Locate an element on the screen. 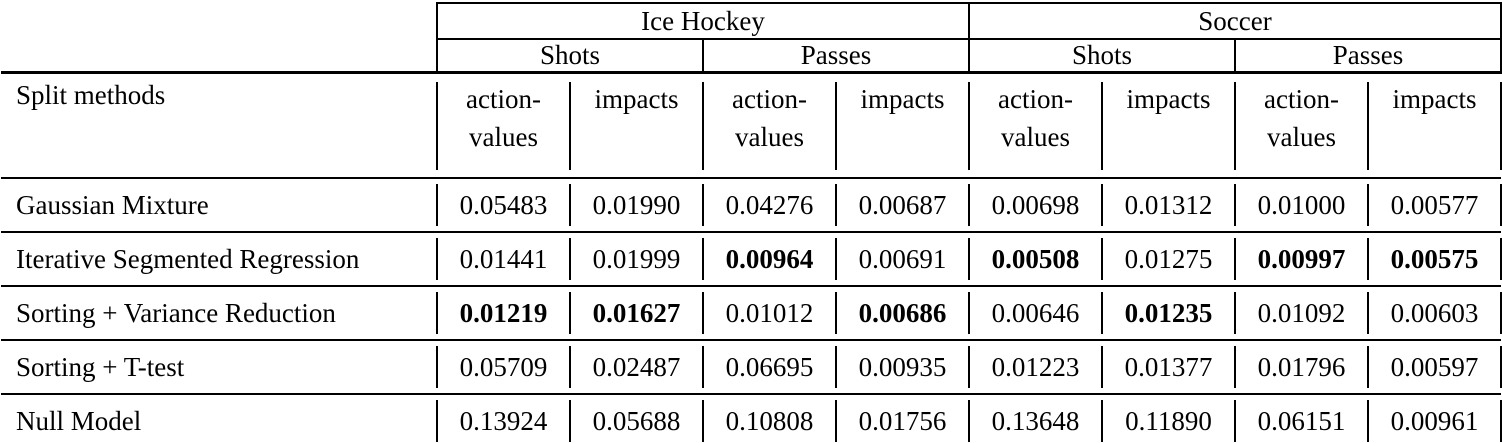  value: 0.00687 is located at coordinates (902, 204).